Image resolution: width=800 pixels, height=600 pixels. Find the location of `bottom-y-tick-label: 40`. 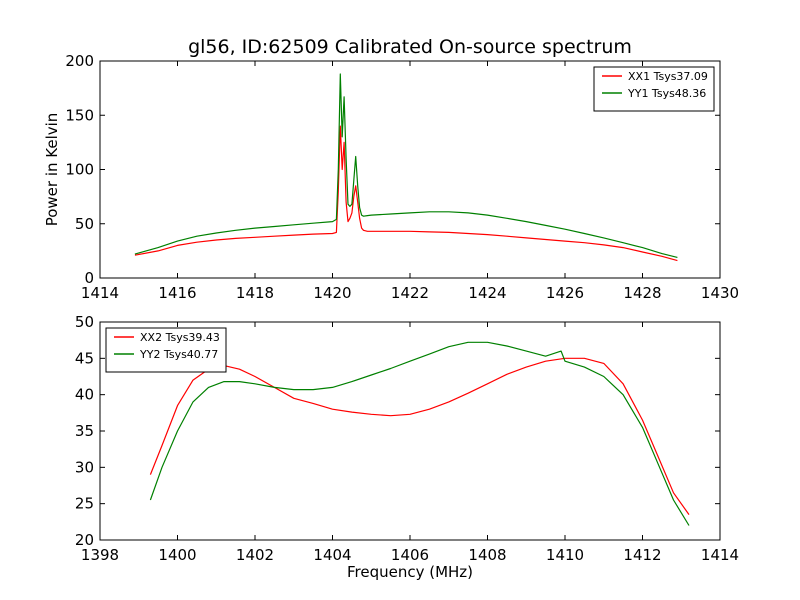

bottom-y-tick-label: 40 is located at coordinates (84, 395).